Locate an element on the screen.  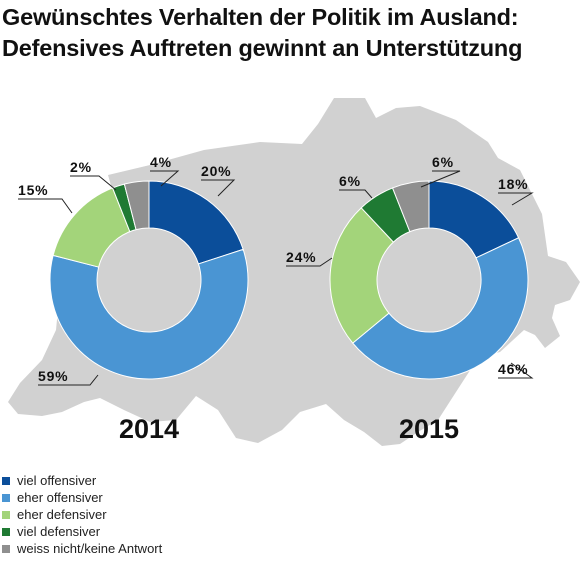
leader-line-2015-weiss-nicht is located at coordinates (440, 179).